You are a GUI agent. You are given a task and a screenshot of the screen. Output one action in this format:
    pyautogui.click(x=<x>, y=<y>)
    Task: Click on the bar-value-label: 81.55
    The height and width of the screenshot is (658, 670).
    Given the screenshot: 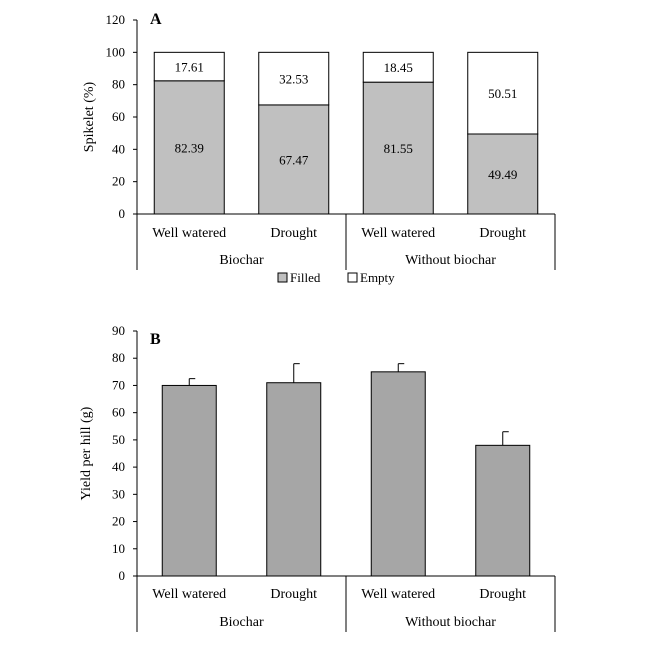 What is the action you would take?
    pyautogui.click(x=398, y=148)
    